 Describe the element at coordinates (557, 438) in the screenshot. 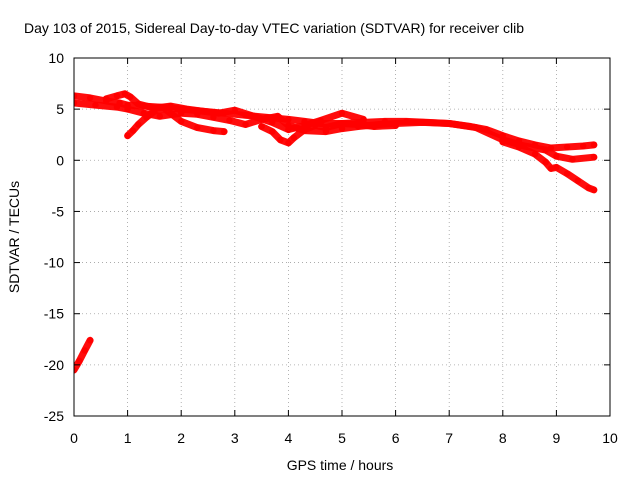

I see `x-tick-label: 9` at that location.